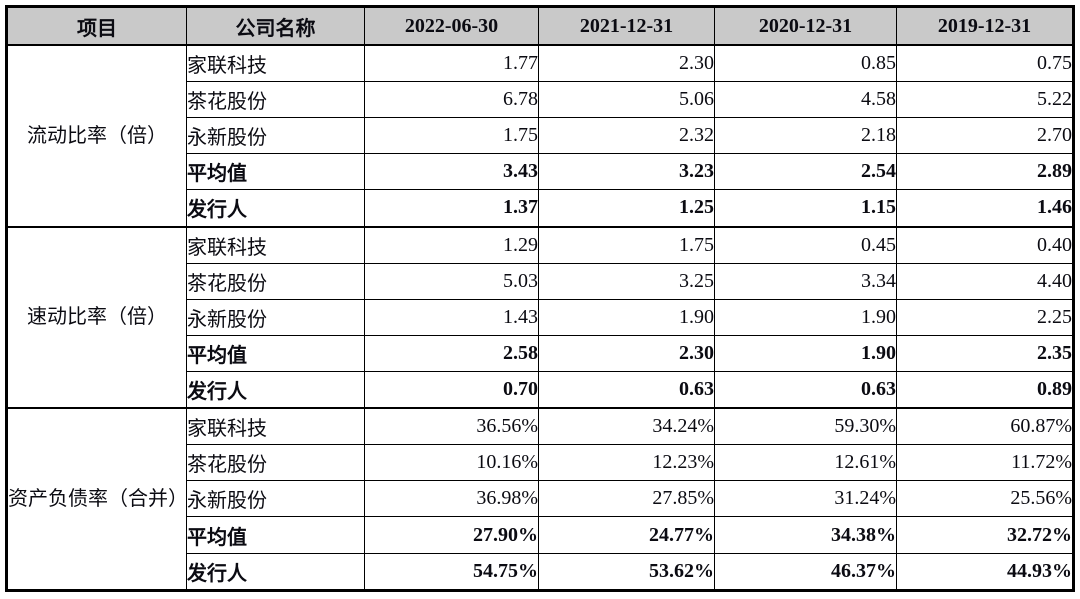  Describe the element at coordinates (626, 136) in the screenshot. I see `value-cell: 2.32` at that location.